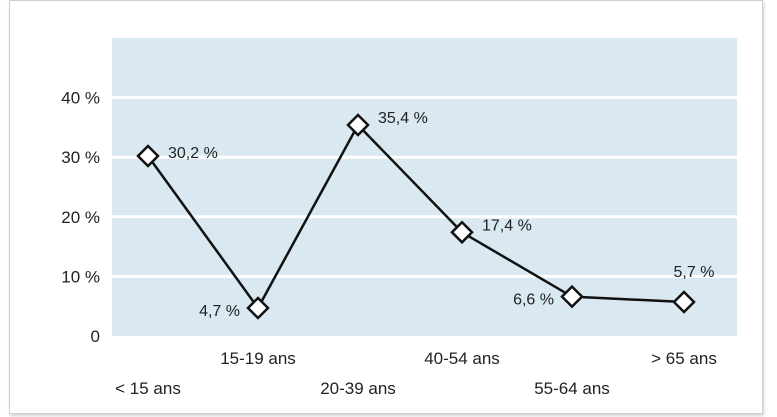 The image size is (777, 417). I want to click on x-tick-label: > 65 ans, so click(684, 358).